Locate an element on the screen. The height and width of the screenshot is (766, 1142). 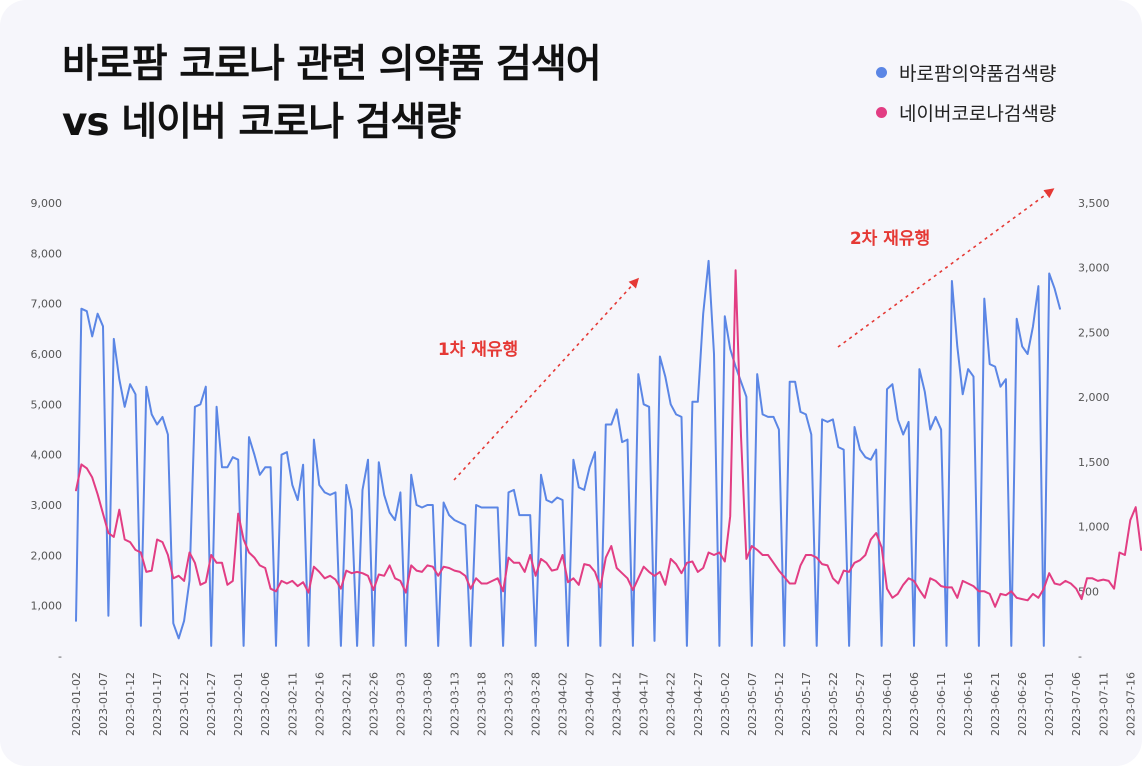
x-axis-tick-label: 2023-05-22 is located at coordinates (833, 704).